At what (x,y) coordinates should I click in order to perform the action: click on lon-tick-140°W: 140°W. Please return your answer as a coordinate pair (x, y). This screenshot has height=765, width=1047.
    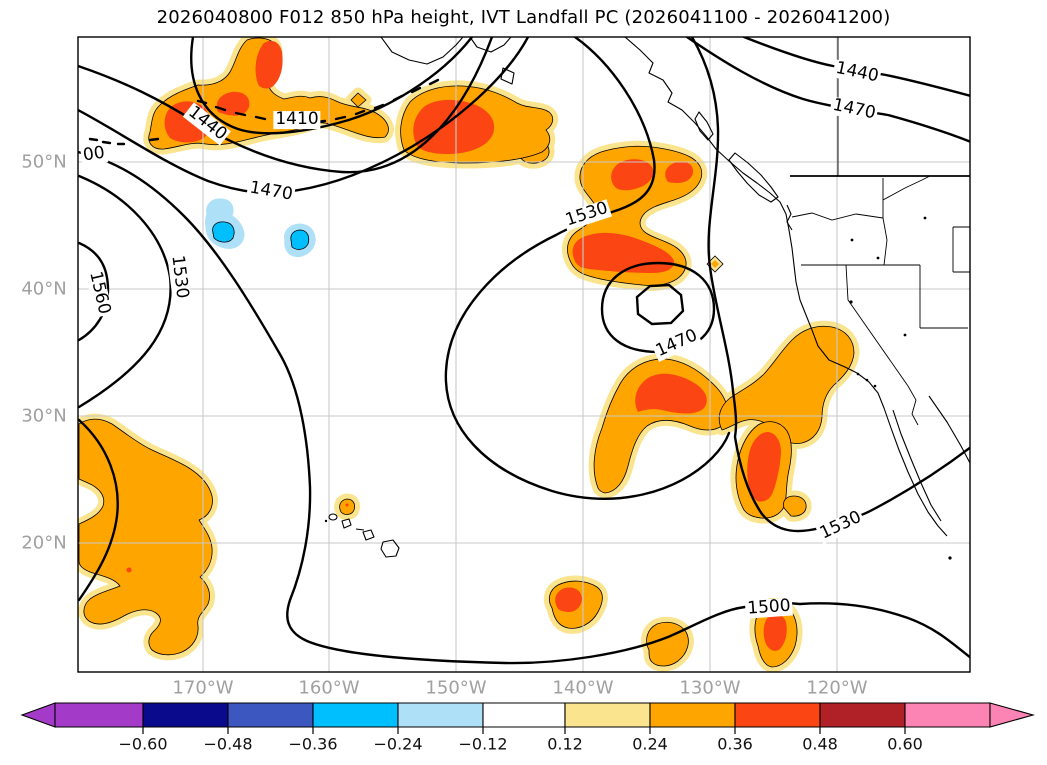
    Looking at the image, I should click on (583, 688).